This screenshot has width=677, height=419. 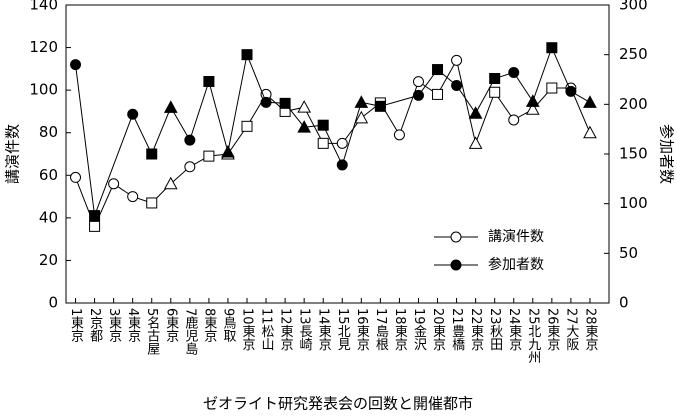 What do you see at coordinates (48, 217) in the screenshot?
I see `y-tick-label: 40` at bounding box center [48, 217].